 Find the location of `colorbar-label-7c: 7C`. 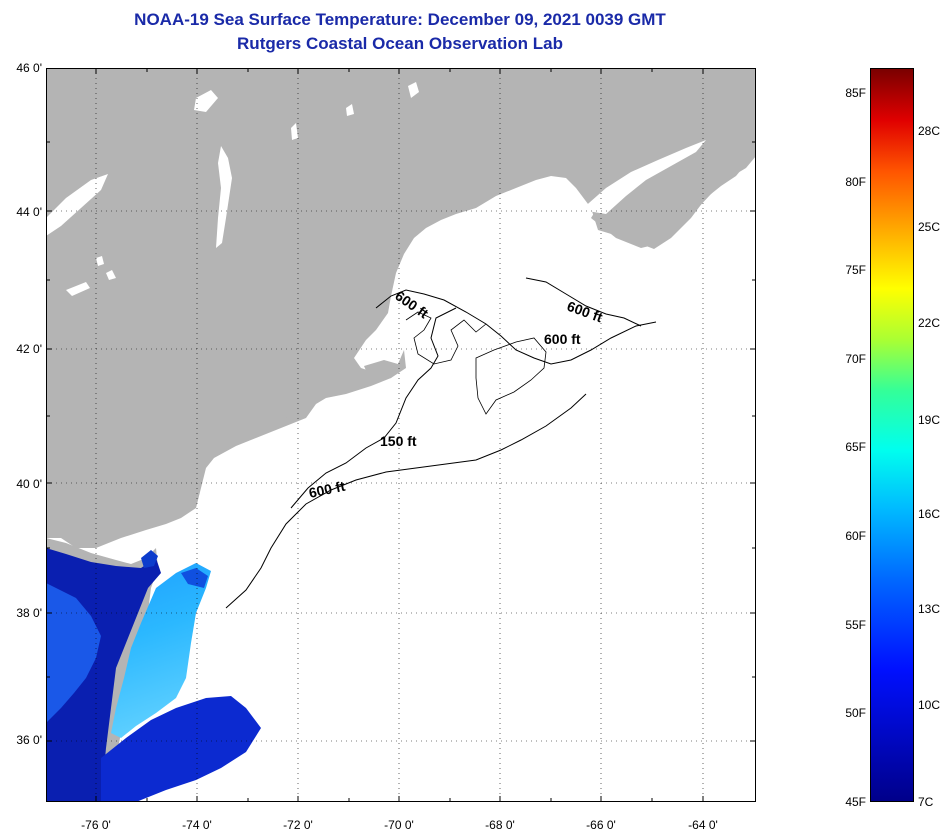

colorbar-label-7c: 7C is located at coordinates (926, 802).